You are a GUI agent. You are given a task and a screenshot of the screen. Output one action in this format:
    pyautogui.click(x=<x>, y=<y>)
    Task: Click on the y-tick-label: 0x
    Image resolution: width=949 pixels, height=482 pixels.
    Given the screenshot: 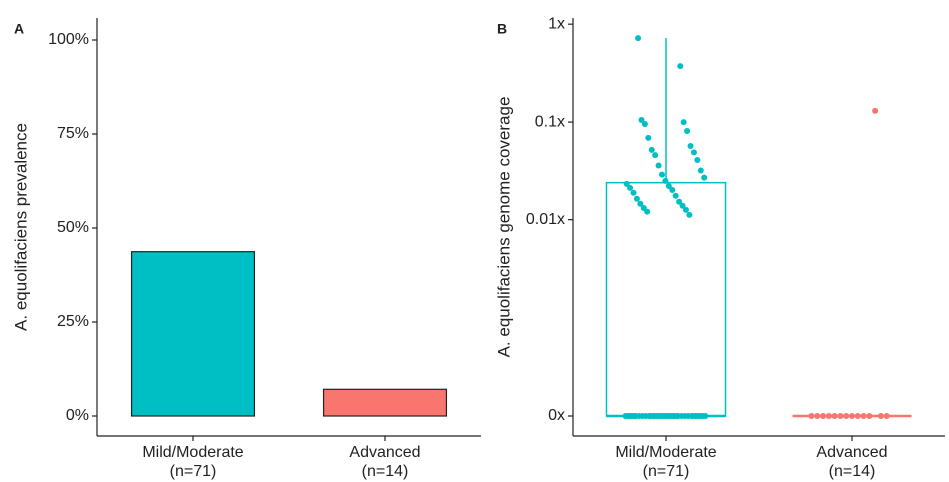 What is the action you would take?
    pyautogui.click(x=556, y=415)
    